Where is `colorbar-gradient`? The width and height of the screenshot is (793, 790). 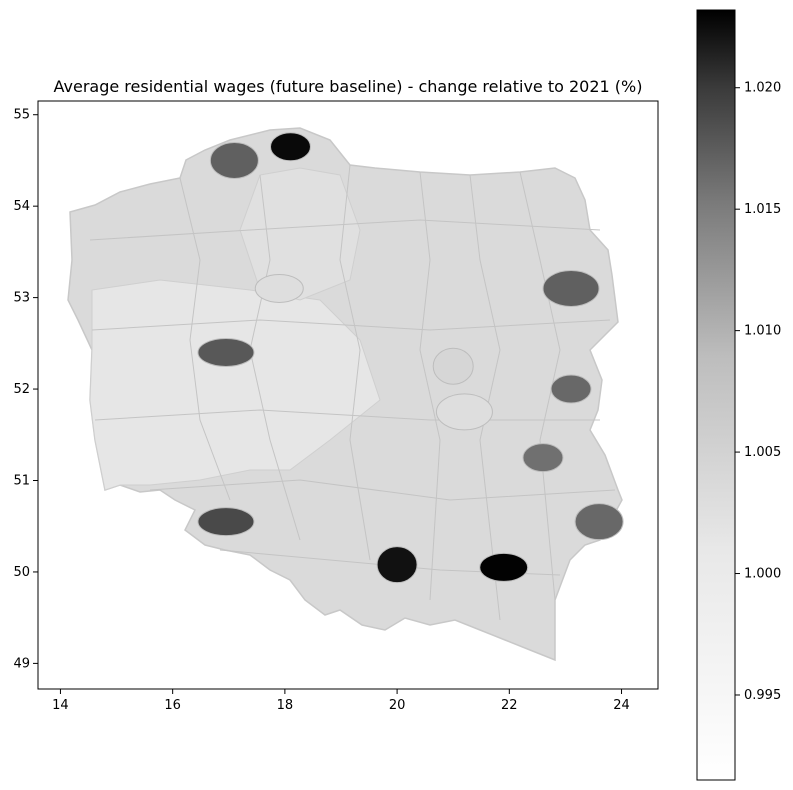
colorbar-gradient is located at coordinates (716, 395).